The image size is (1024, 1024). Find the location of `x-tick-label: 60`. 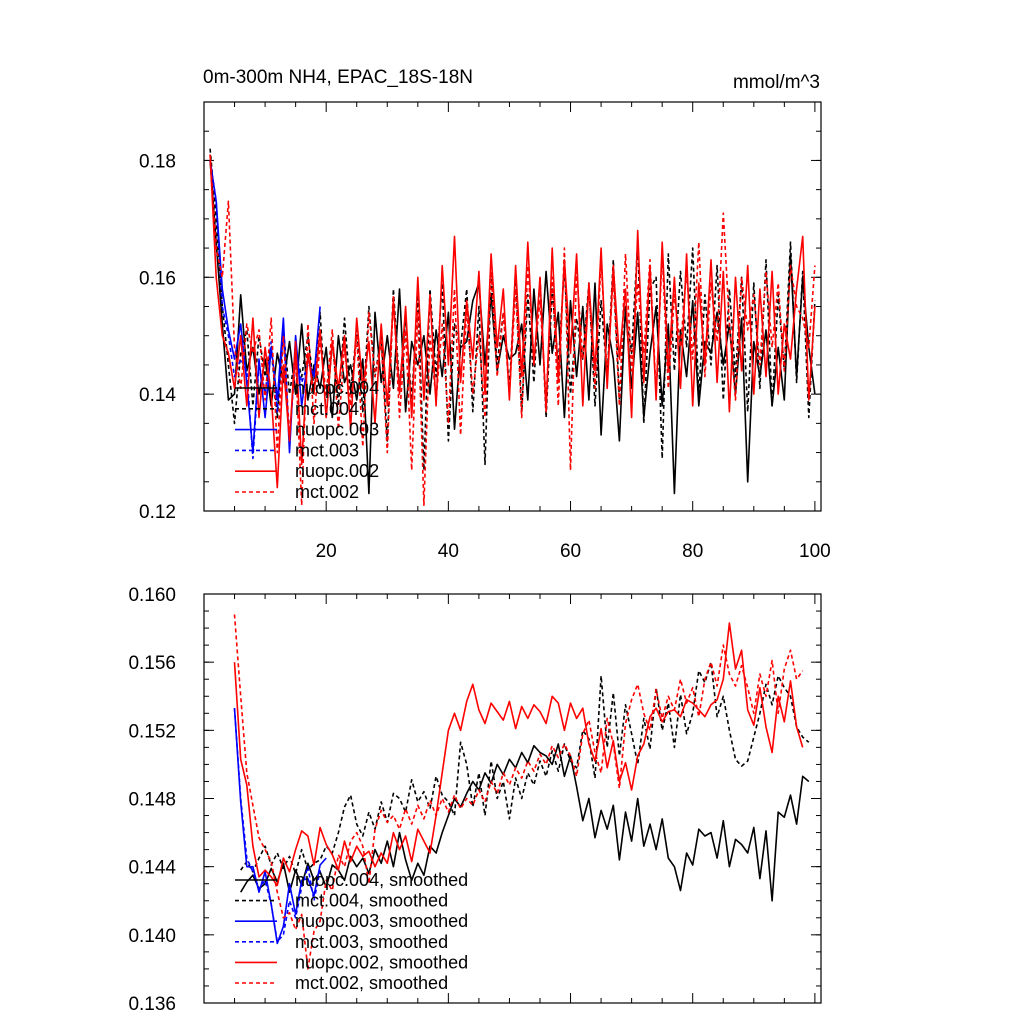

x-tick-label: 60 is located at coordinates (570, 551).